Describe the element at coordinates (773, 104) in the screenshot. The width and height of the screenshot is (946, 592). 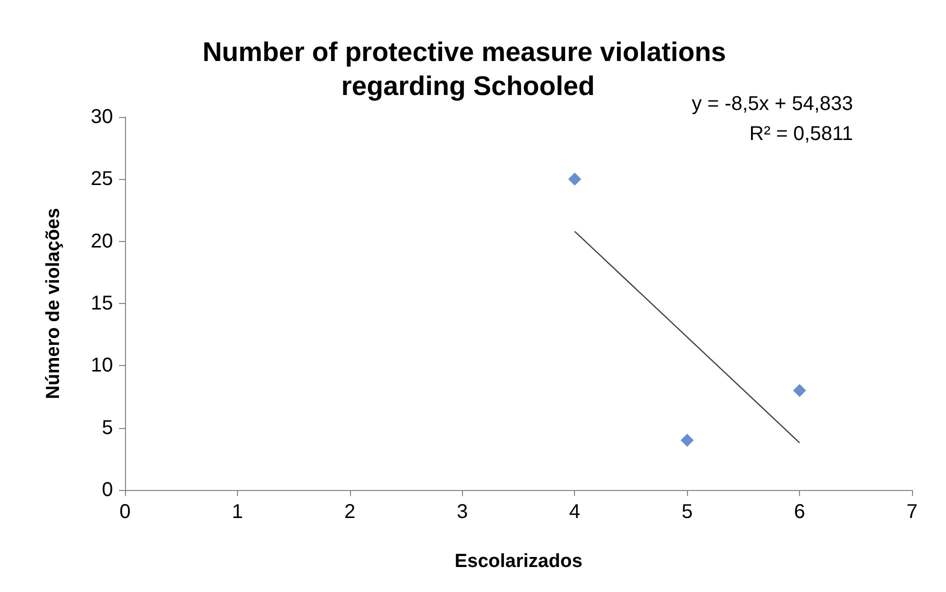
I see `text: y = -8,5x + 54,833` at that location.